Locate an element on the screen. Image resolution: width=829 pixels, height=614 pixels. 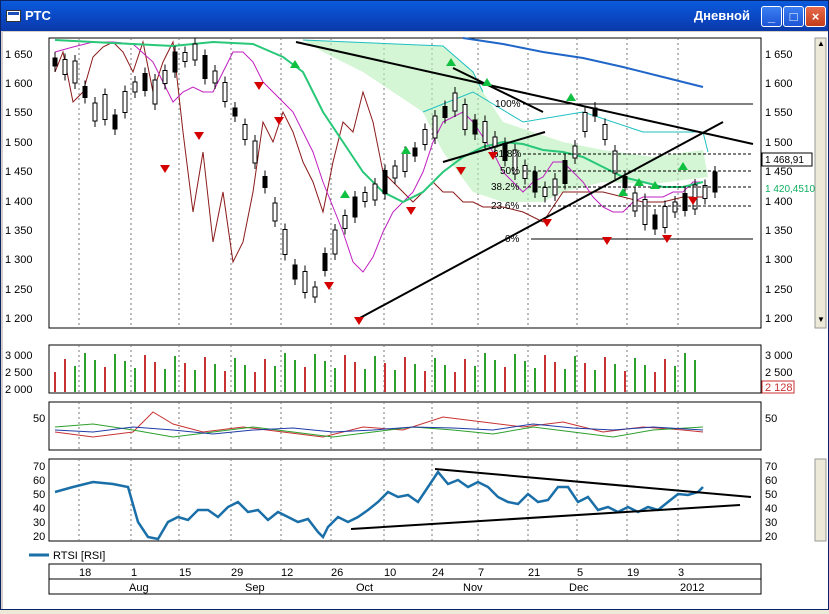
volume-tick: 3 000 is located at coordinates (779, 356).